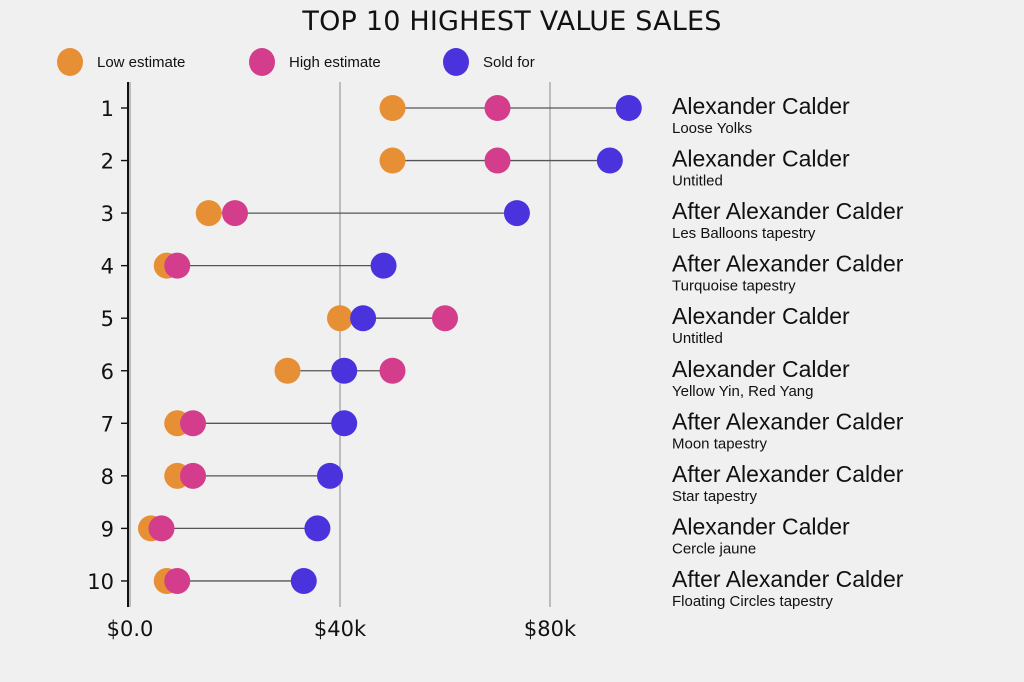  Describe the element at coordinates (100, 582) in the screenshot. I see `y-tick-label: 10` at that location.